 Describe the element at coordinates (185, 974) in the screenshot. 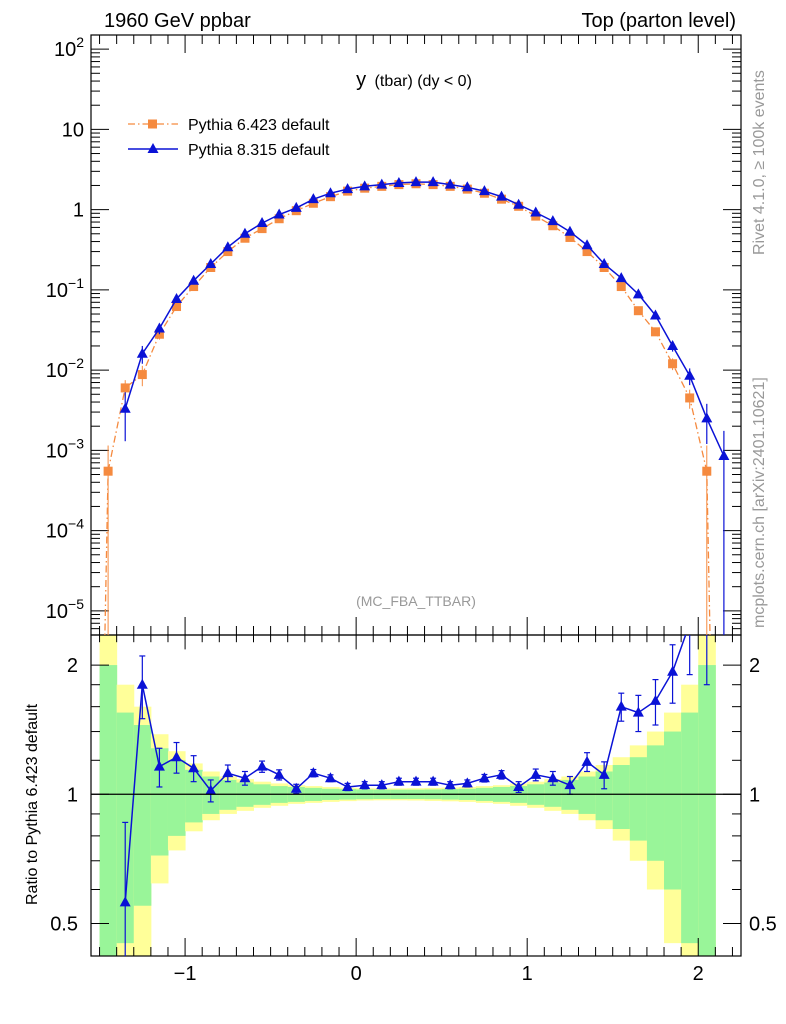

I see `x-tick-label: −1` at that location.